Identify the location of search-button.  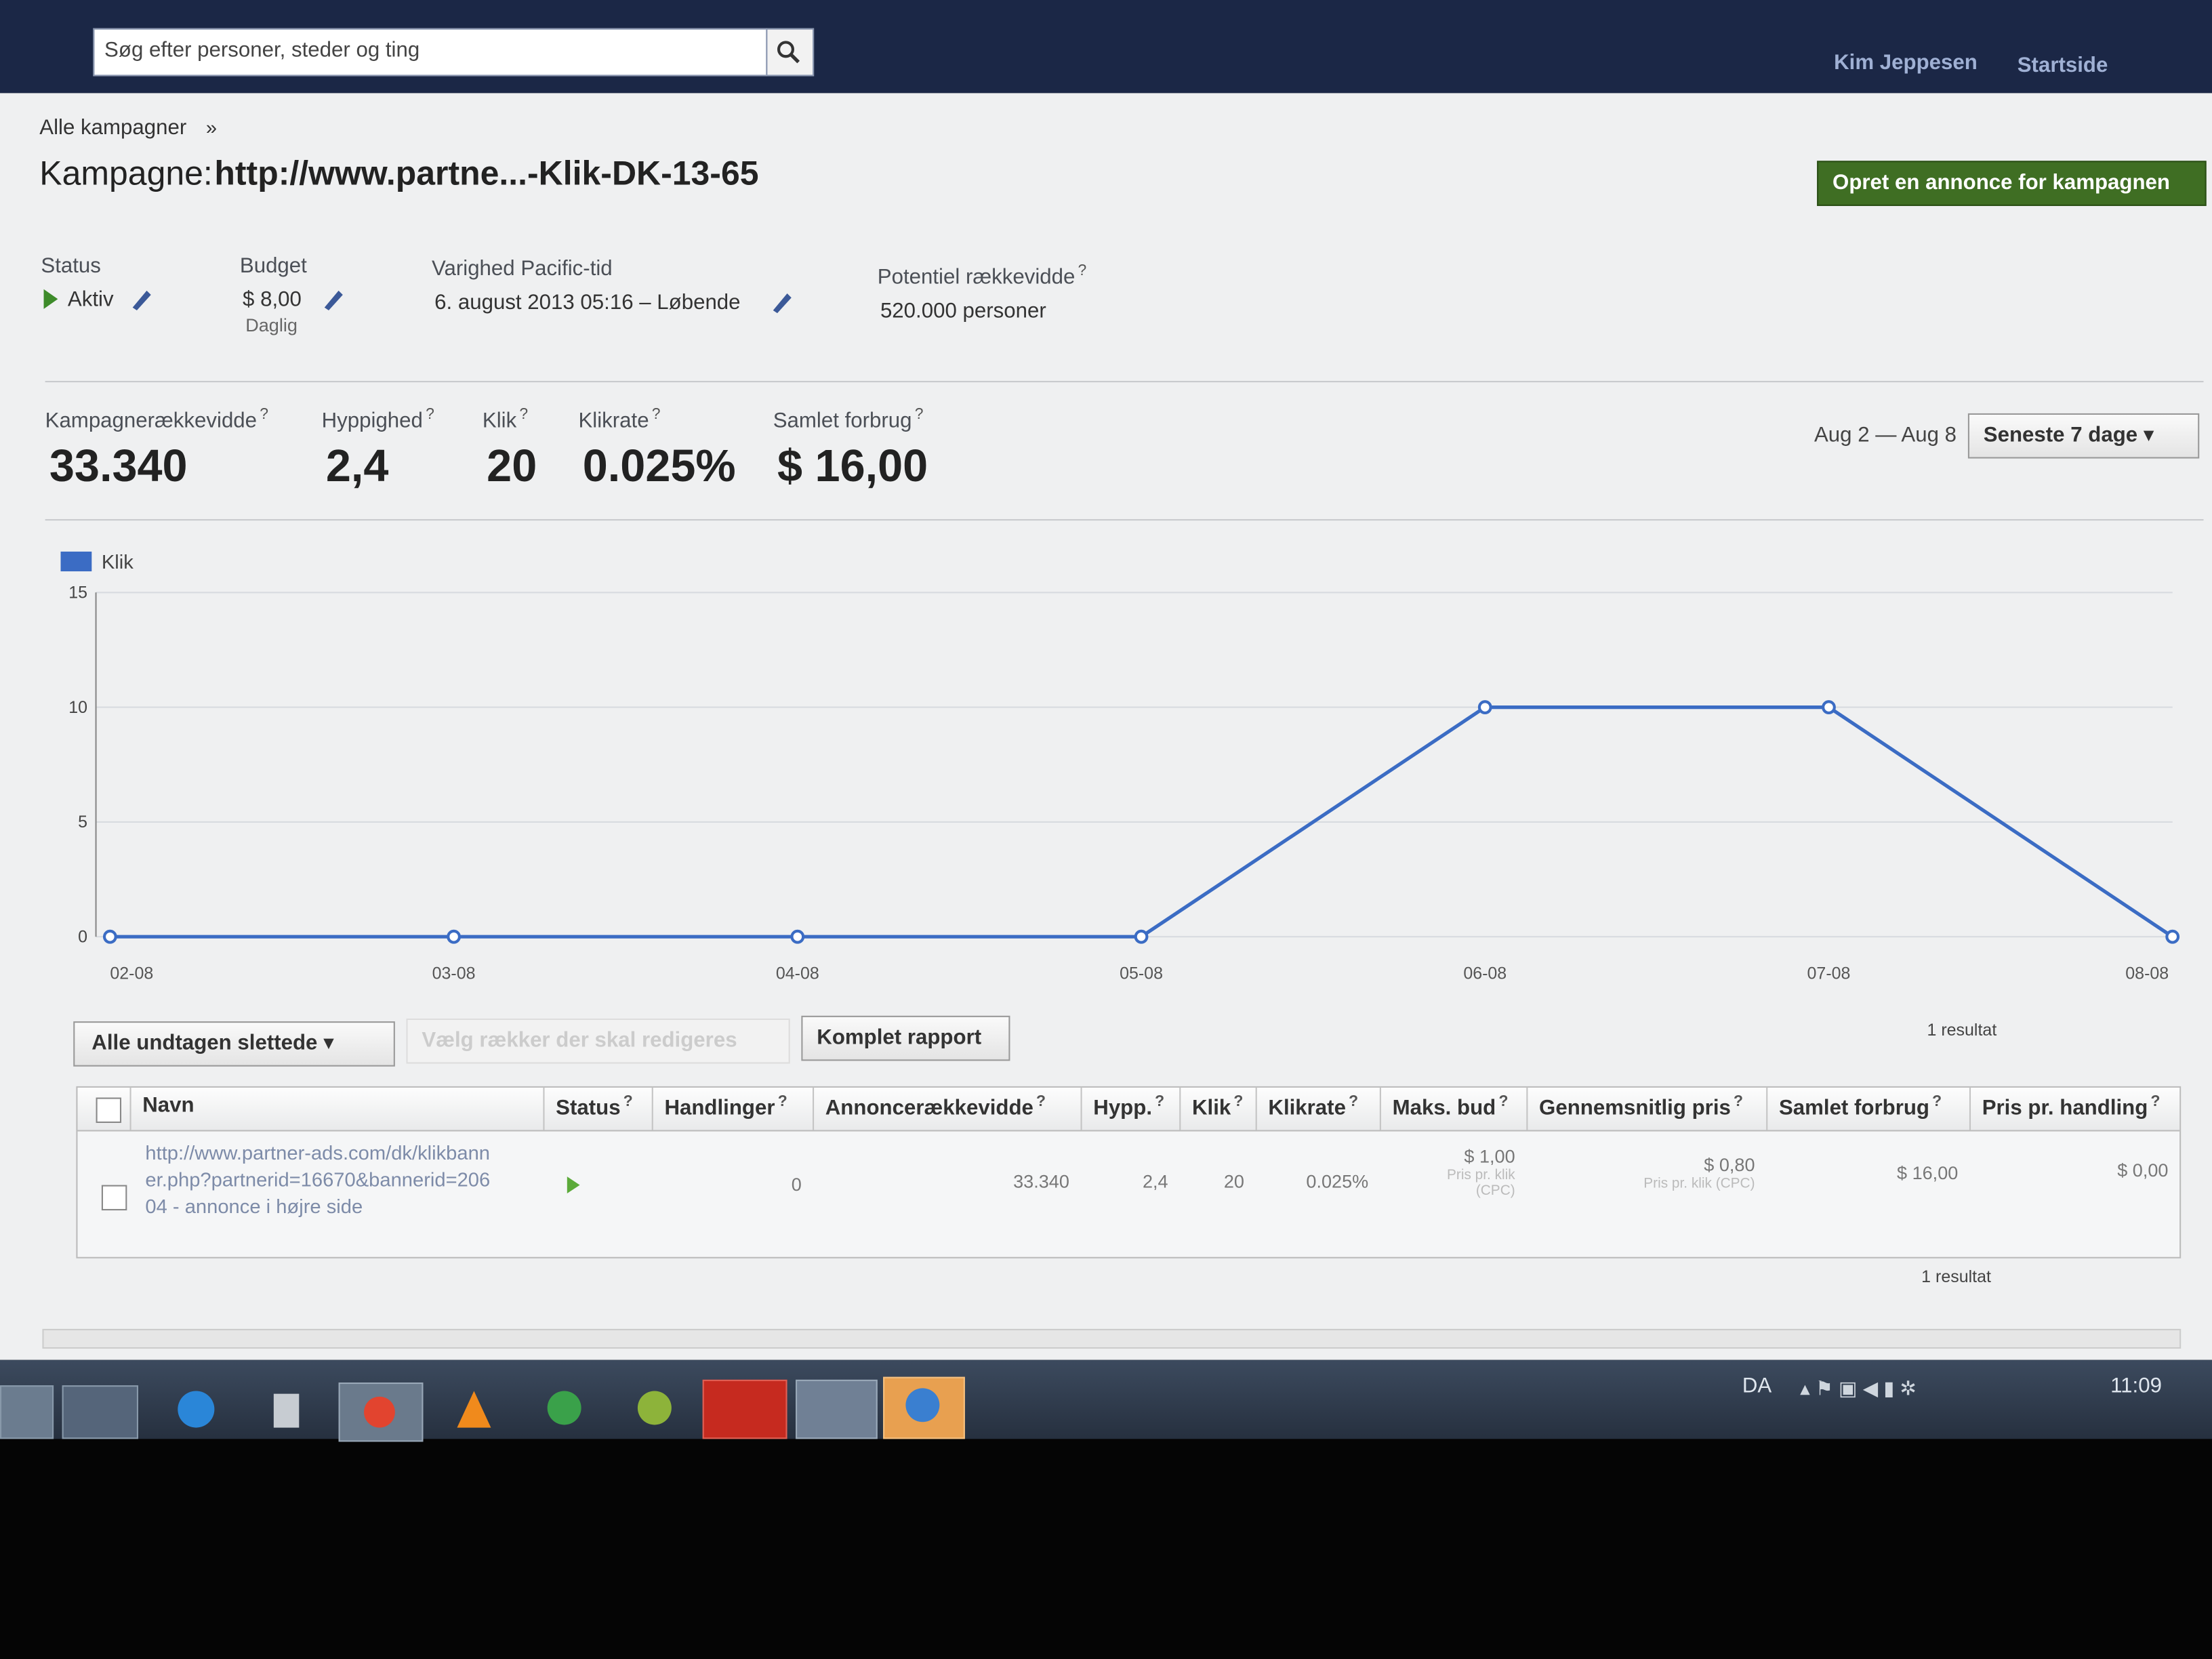
(791, 52).